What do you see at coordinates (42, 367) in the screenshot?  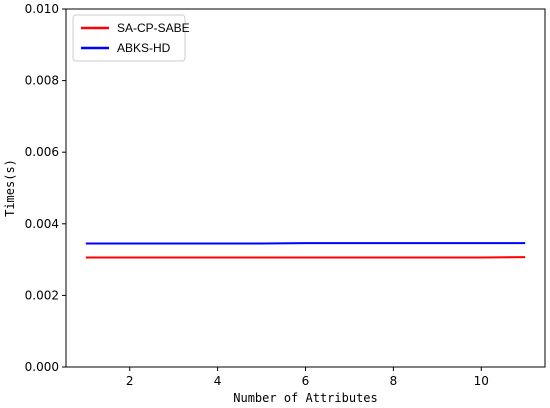 I see `y-tick-label: 0.000` at bounding box center [42, 367].